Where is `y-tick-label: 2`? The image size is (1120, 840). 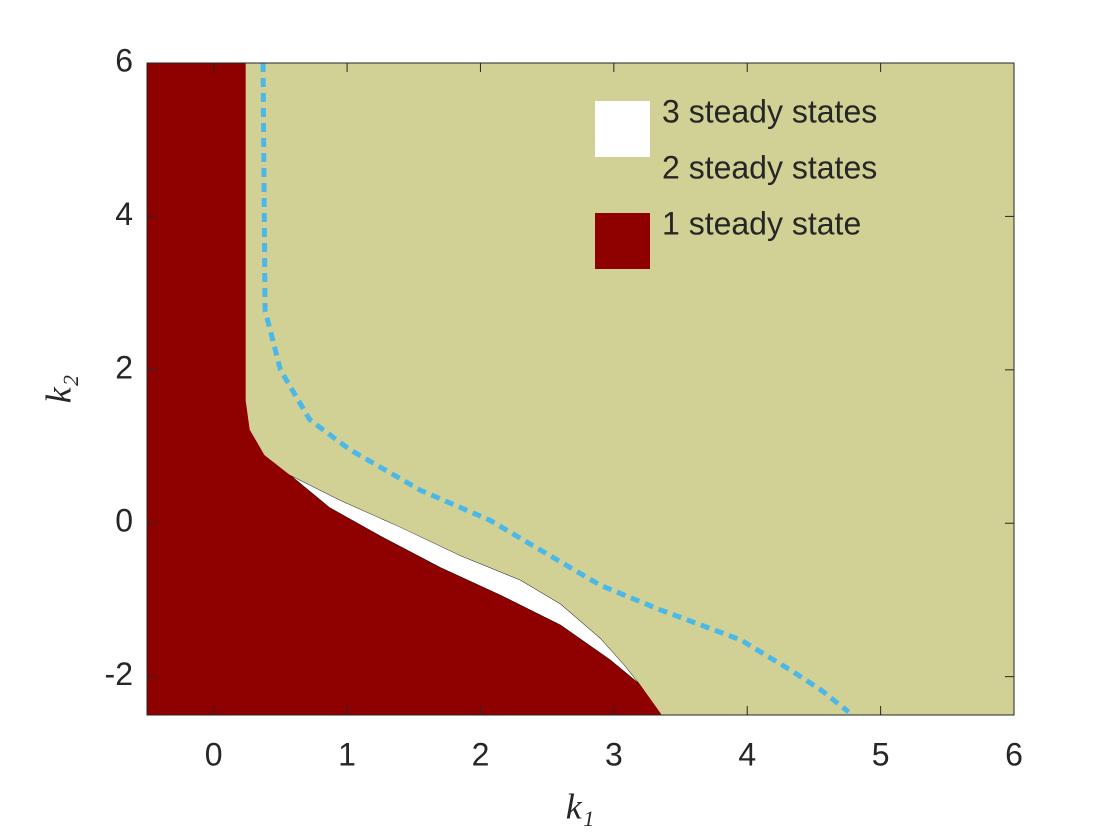 y-tick-label: 2 is located at coordinates (124, 367).